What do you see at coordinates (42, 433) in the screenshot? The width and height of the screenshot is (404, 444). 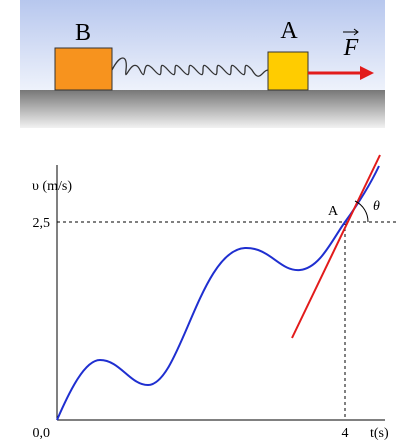 I see `origin-label: 0,0` at bounding box center [42, 433].